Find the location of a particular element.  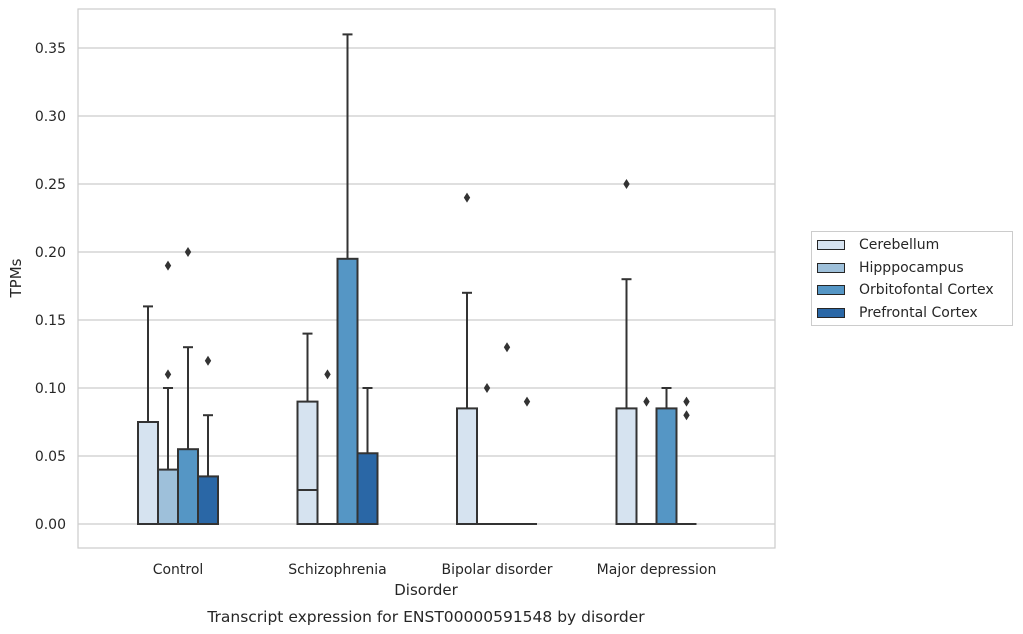

y-tick-label: 0.00 is located at coordinates (50, 525).